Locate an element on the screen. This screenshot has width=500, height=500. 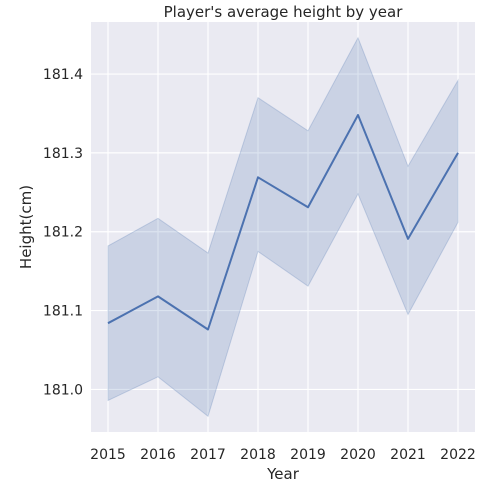
y-tick-label: 181.1 is located at coordinates (63, 312).